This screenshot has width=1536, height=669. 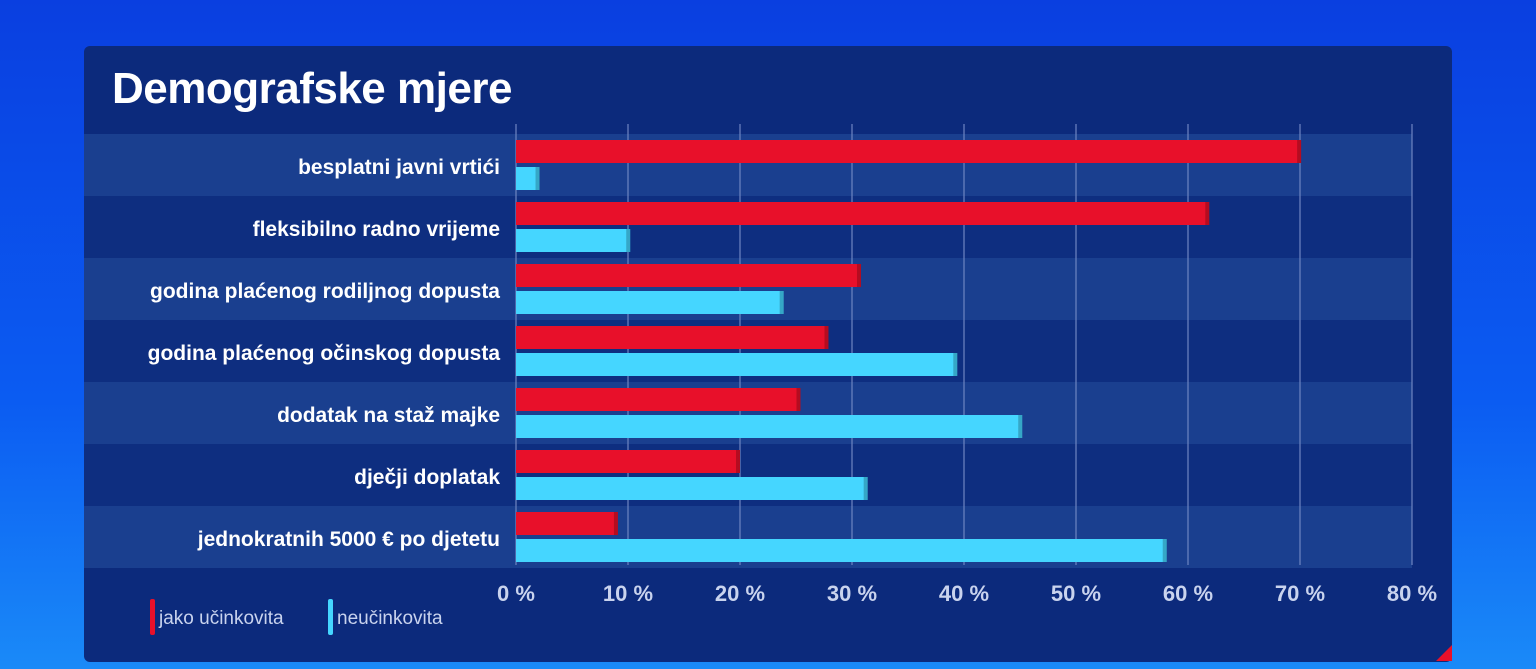 What do you see at coordinates (516, 593) in the screenshot?
I see `x-tick-label: 0 %` at bounding box center [516, 593].